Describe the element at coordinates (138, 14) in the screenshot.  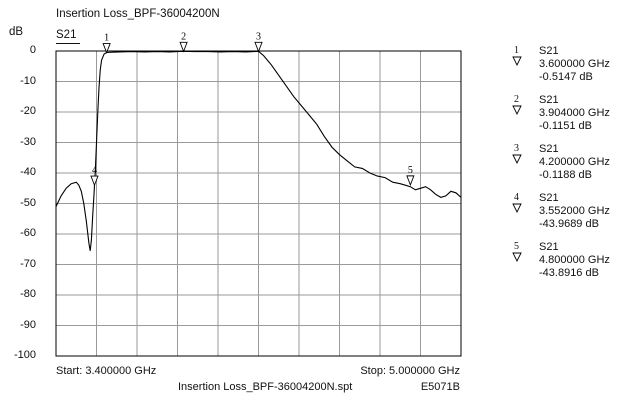
I see `chart-title: Insertion Loss_BPF-36004200N` at that location.